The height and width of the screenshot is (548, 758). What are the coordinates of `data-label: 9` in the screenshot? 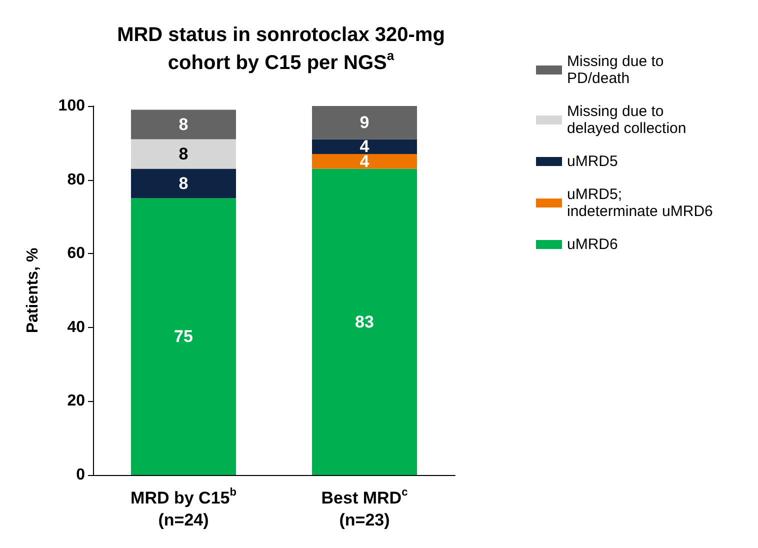 It's located at (365, 122).